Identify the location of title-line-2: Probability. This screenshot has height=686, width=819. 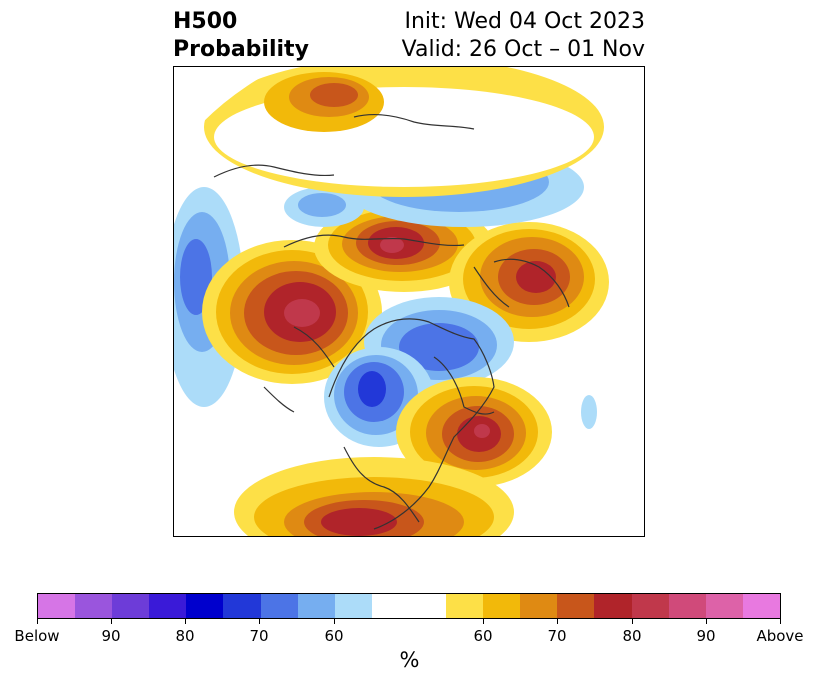
(241, 49).